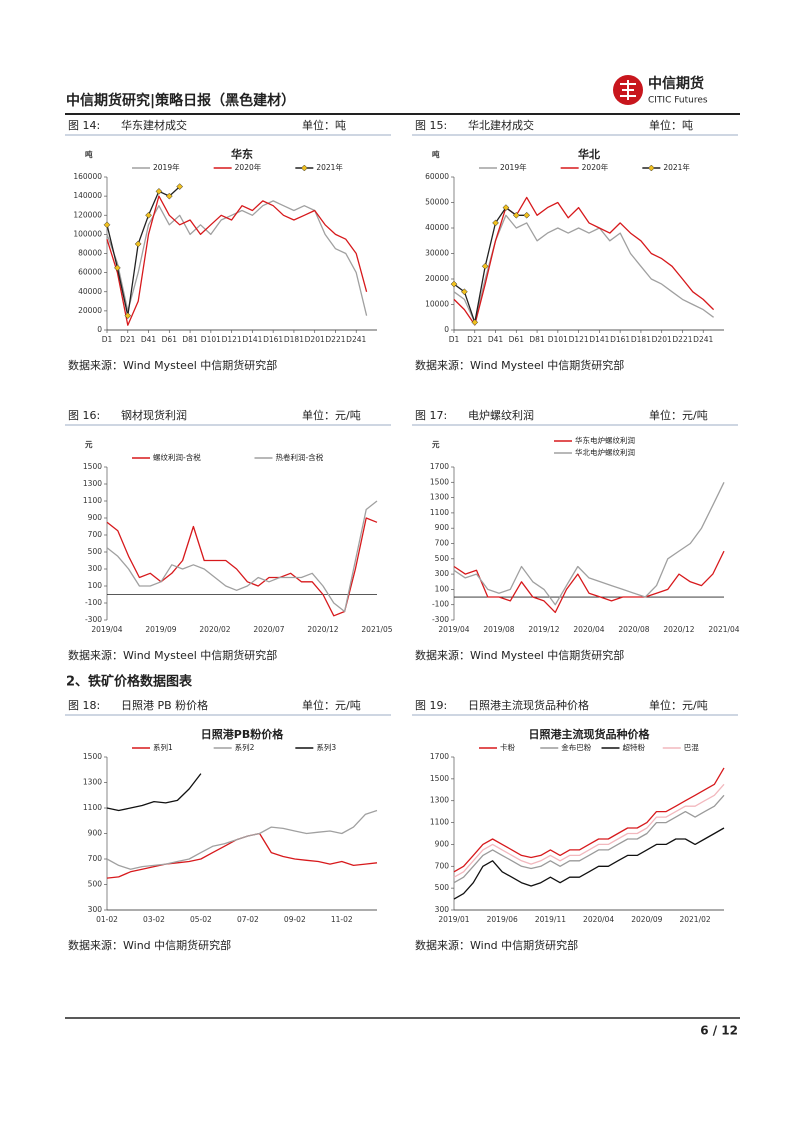 The image size is (793, 1122). What do you see at coordinates (87, 195) in the screenshot?
I see `y-tick-label: 140000` at bounding box center [87, 195].